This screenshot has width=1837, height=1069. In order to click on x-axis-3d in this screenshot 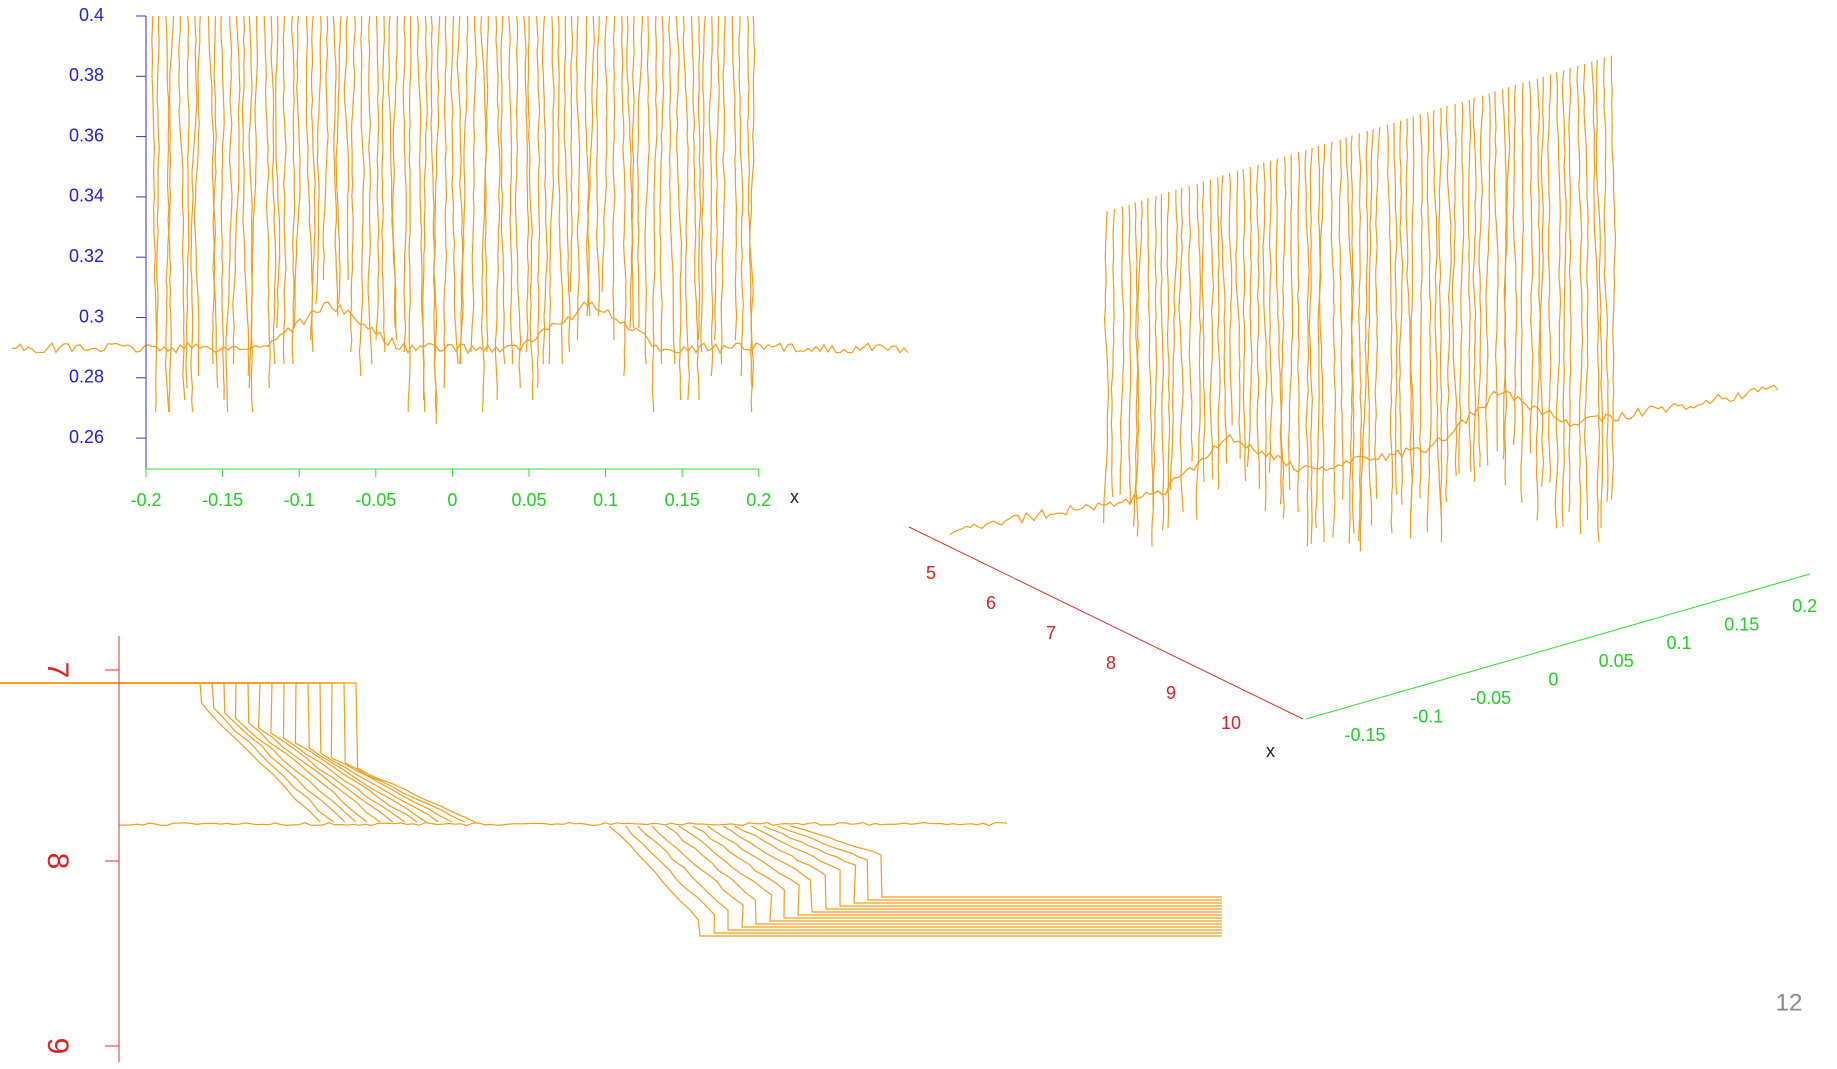, I will do `click(1106, 623)`.